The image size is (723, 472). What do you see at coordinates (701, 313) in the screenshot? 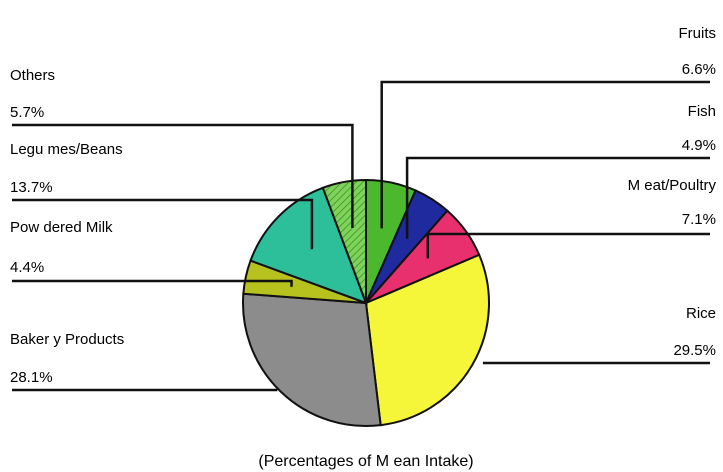
I see `slice-name-label: Rice` at bounding box center [701, 313].